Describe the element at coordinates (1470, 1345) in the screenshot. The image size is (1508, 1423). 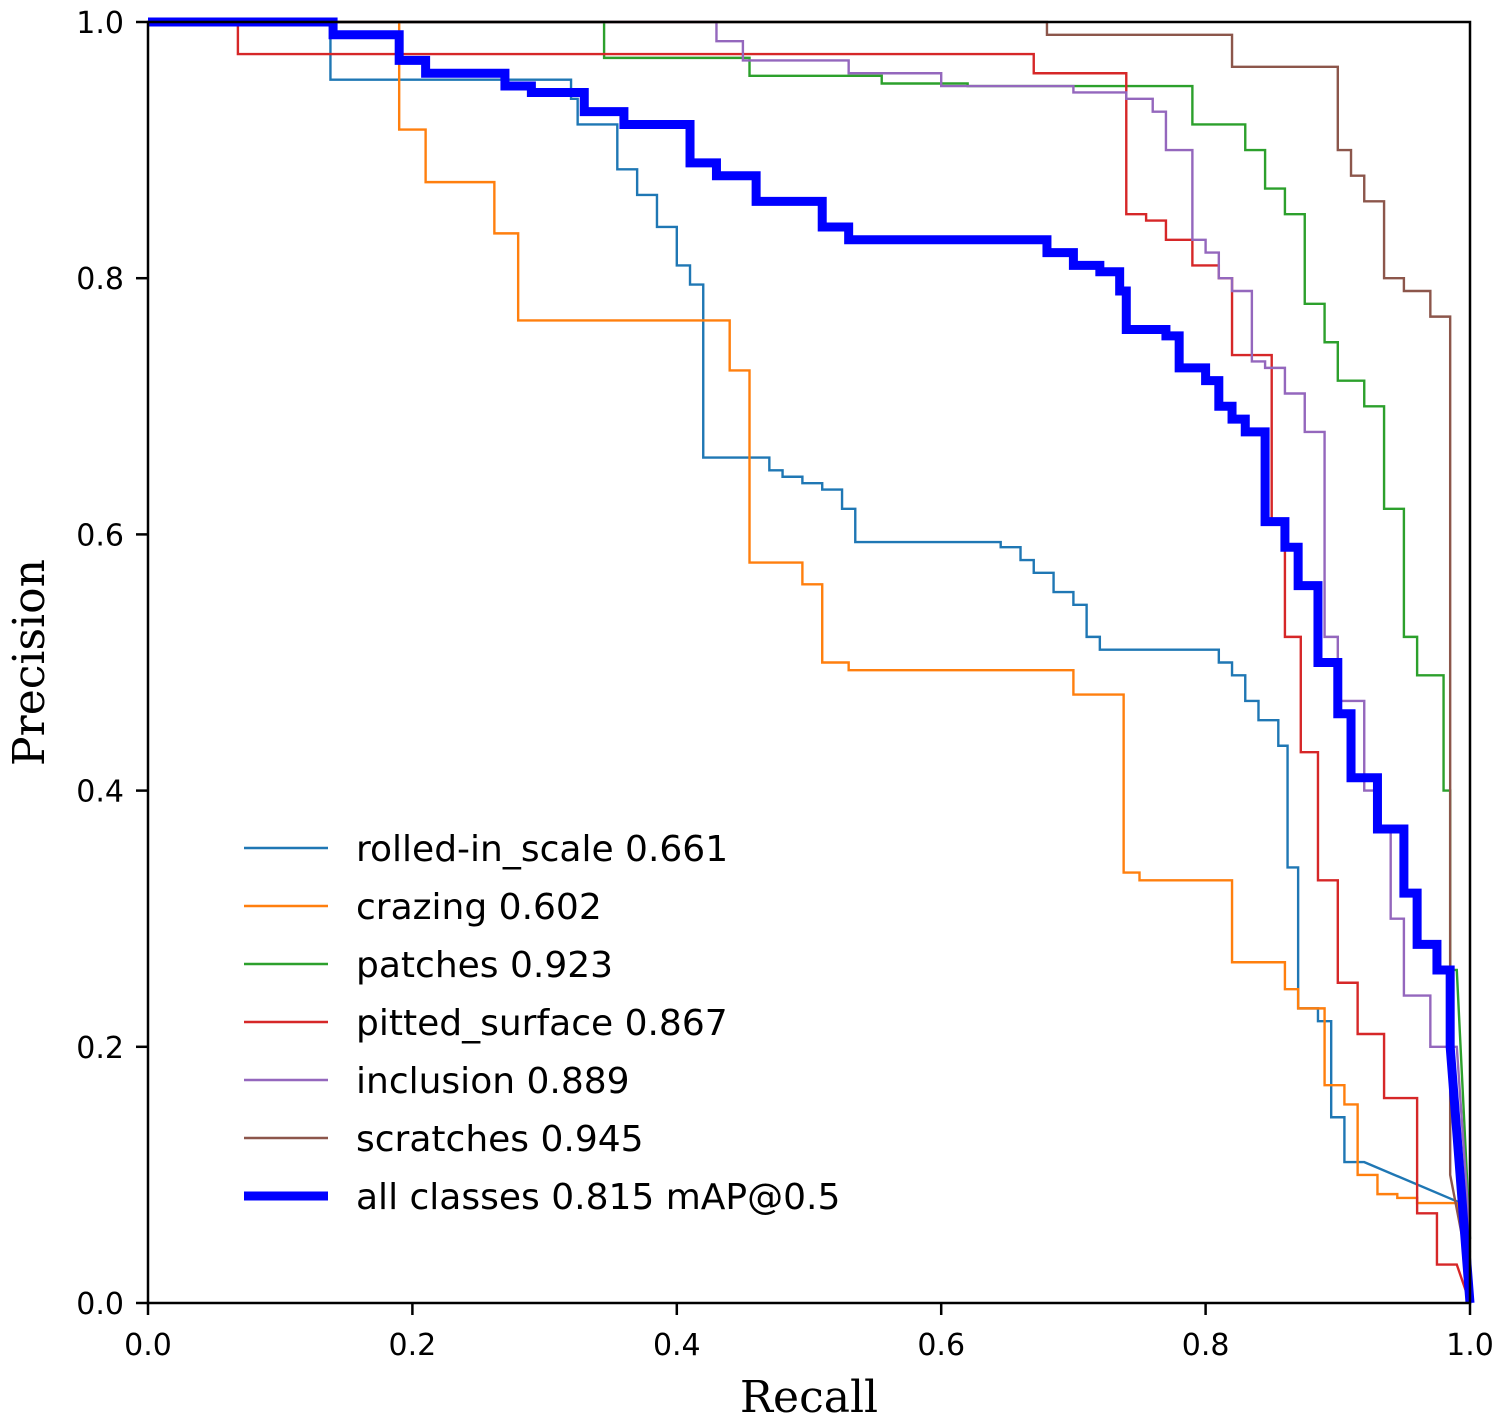
I see `x-tick-label: 1.0` at that location.